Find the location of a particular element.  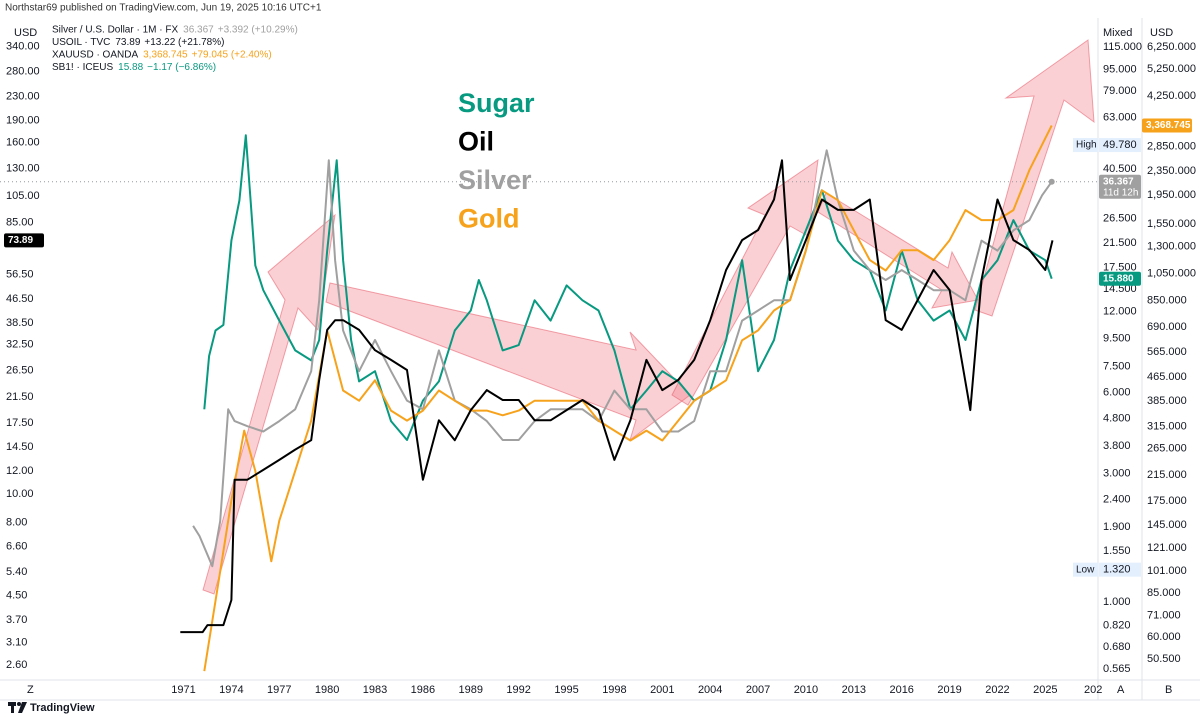

usd-tick-label: 385.000 is located at coordinates (1167, 401).